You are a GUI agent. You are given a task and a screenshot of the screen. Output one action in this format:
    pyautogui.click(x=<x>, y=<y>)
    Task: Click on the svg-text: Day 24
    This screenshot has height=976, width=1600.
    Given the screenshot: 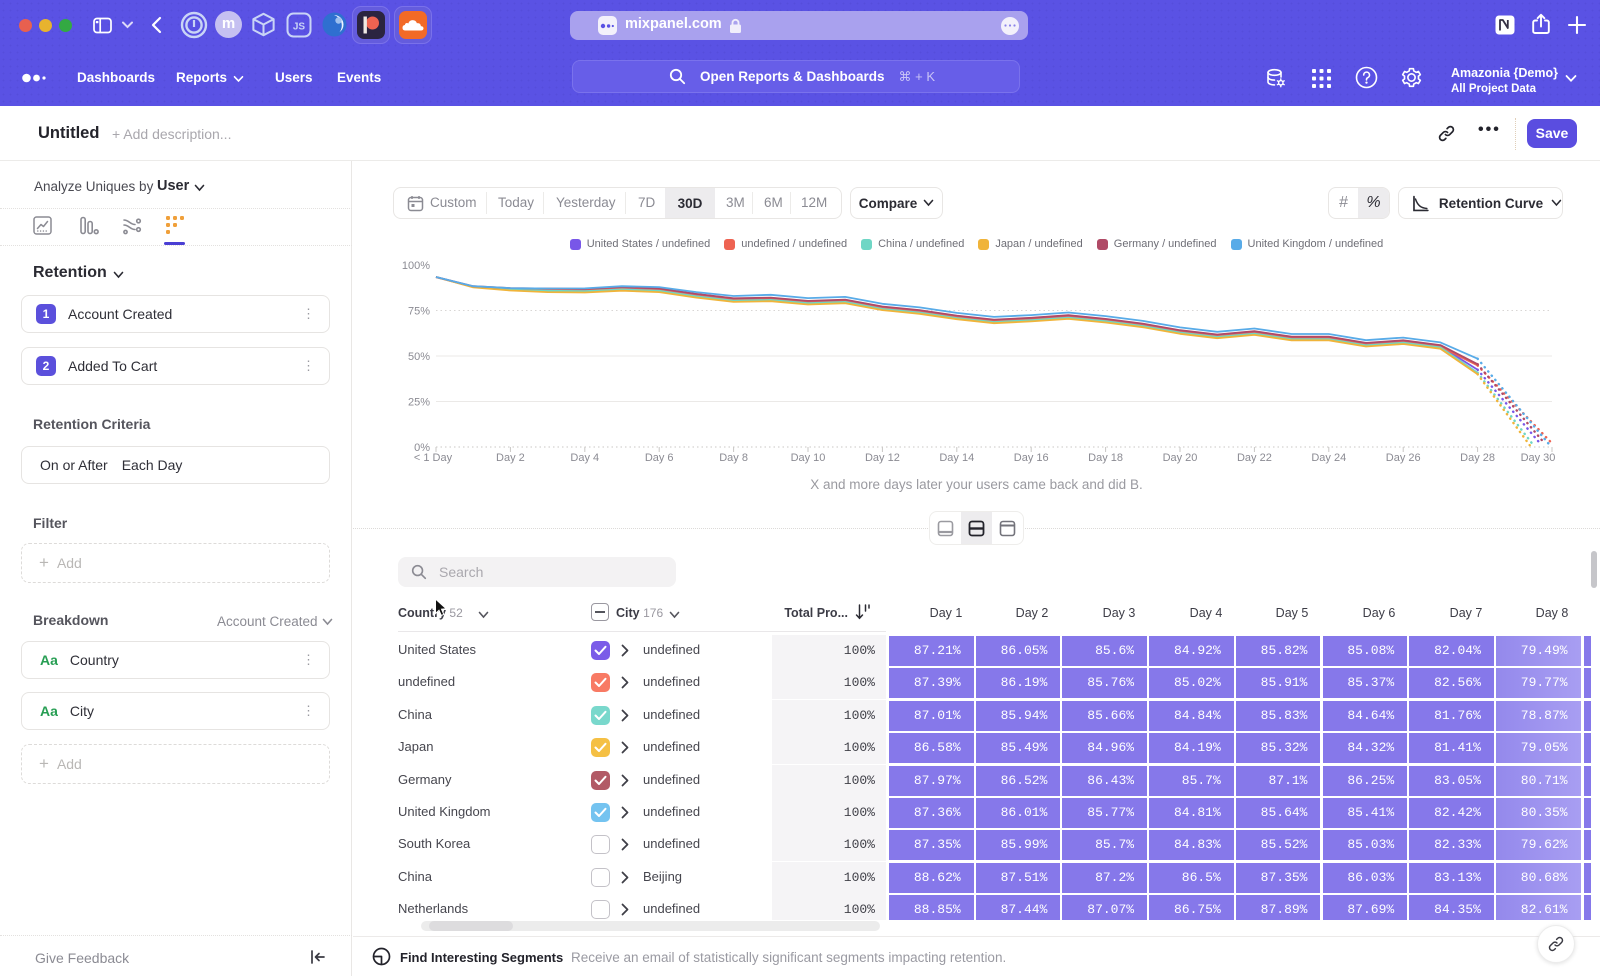 What is the action you would take?
    pyautogui.click(x=1328, y=458)
    